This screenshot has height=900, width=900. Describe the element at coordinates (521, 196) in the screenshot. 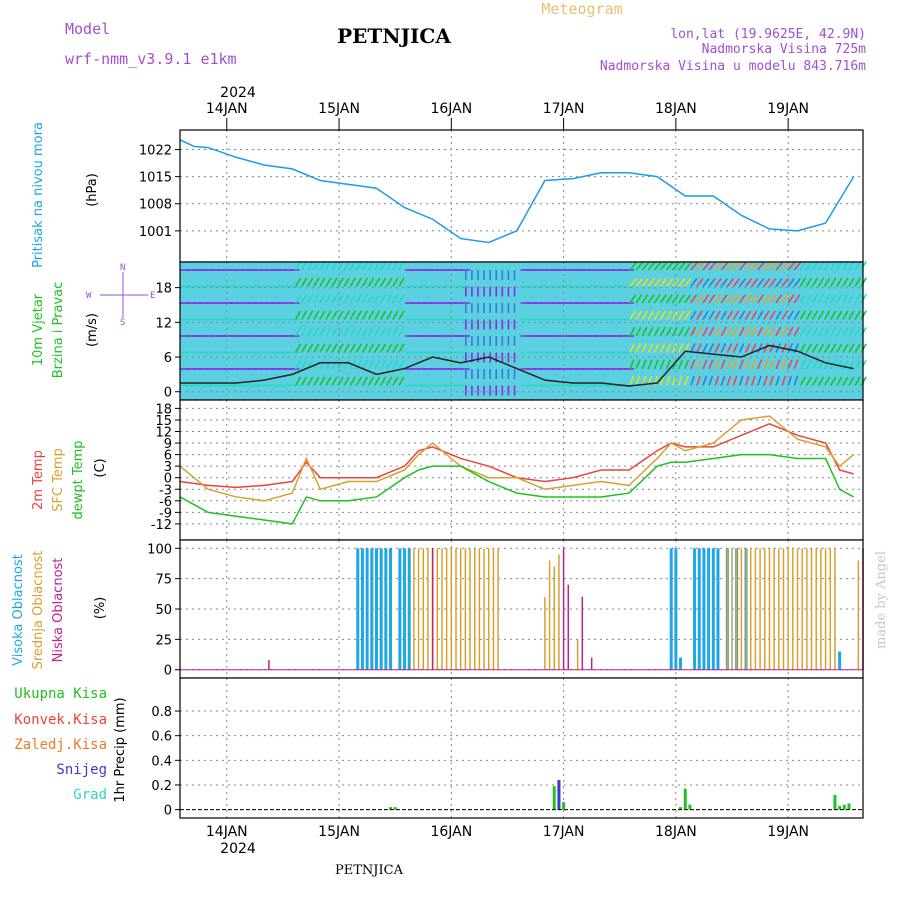

I see `pressure-plot-area` at that location.